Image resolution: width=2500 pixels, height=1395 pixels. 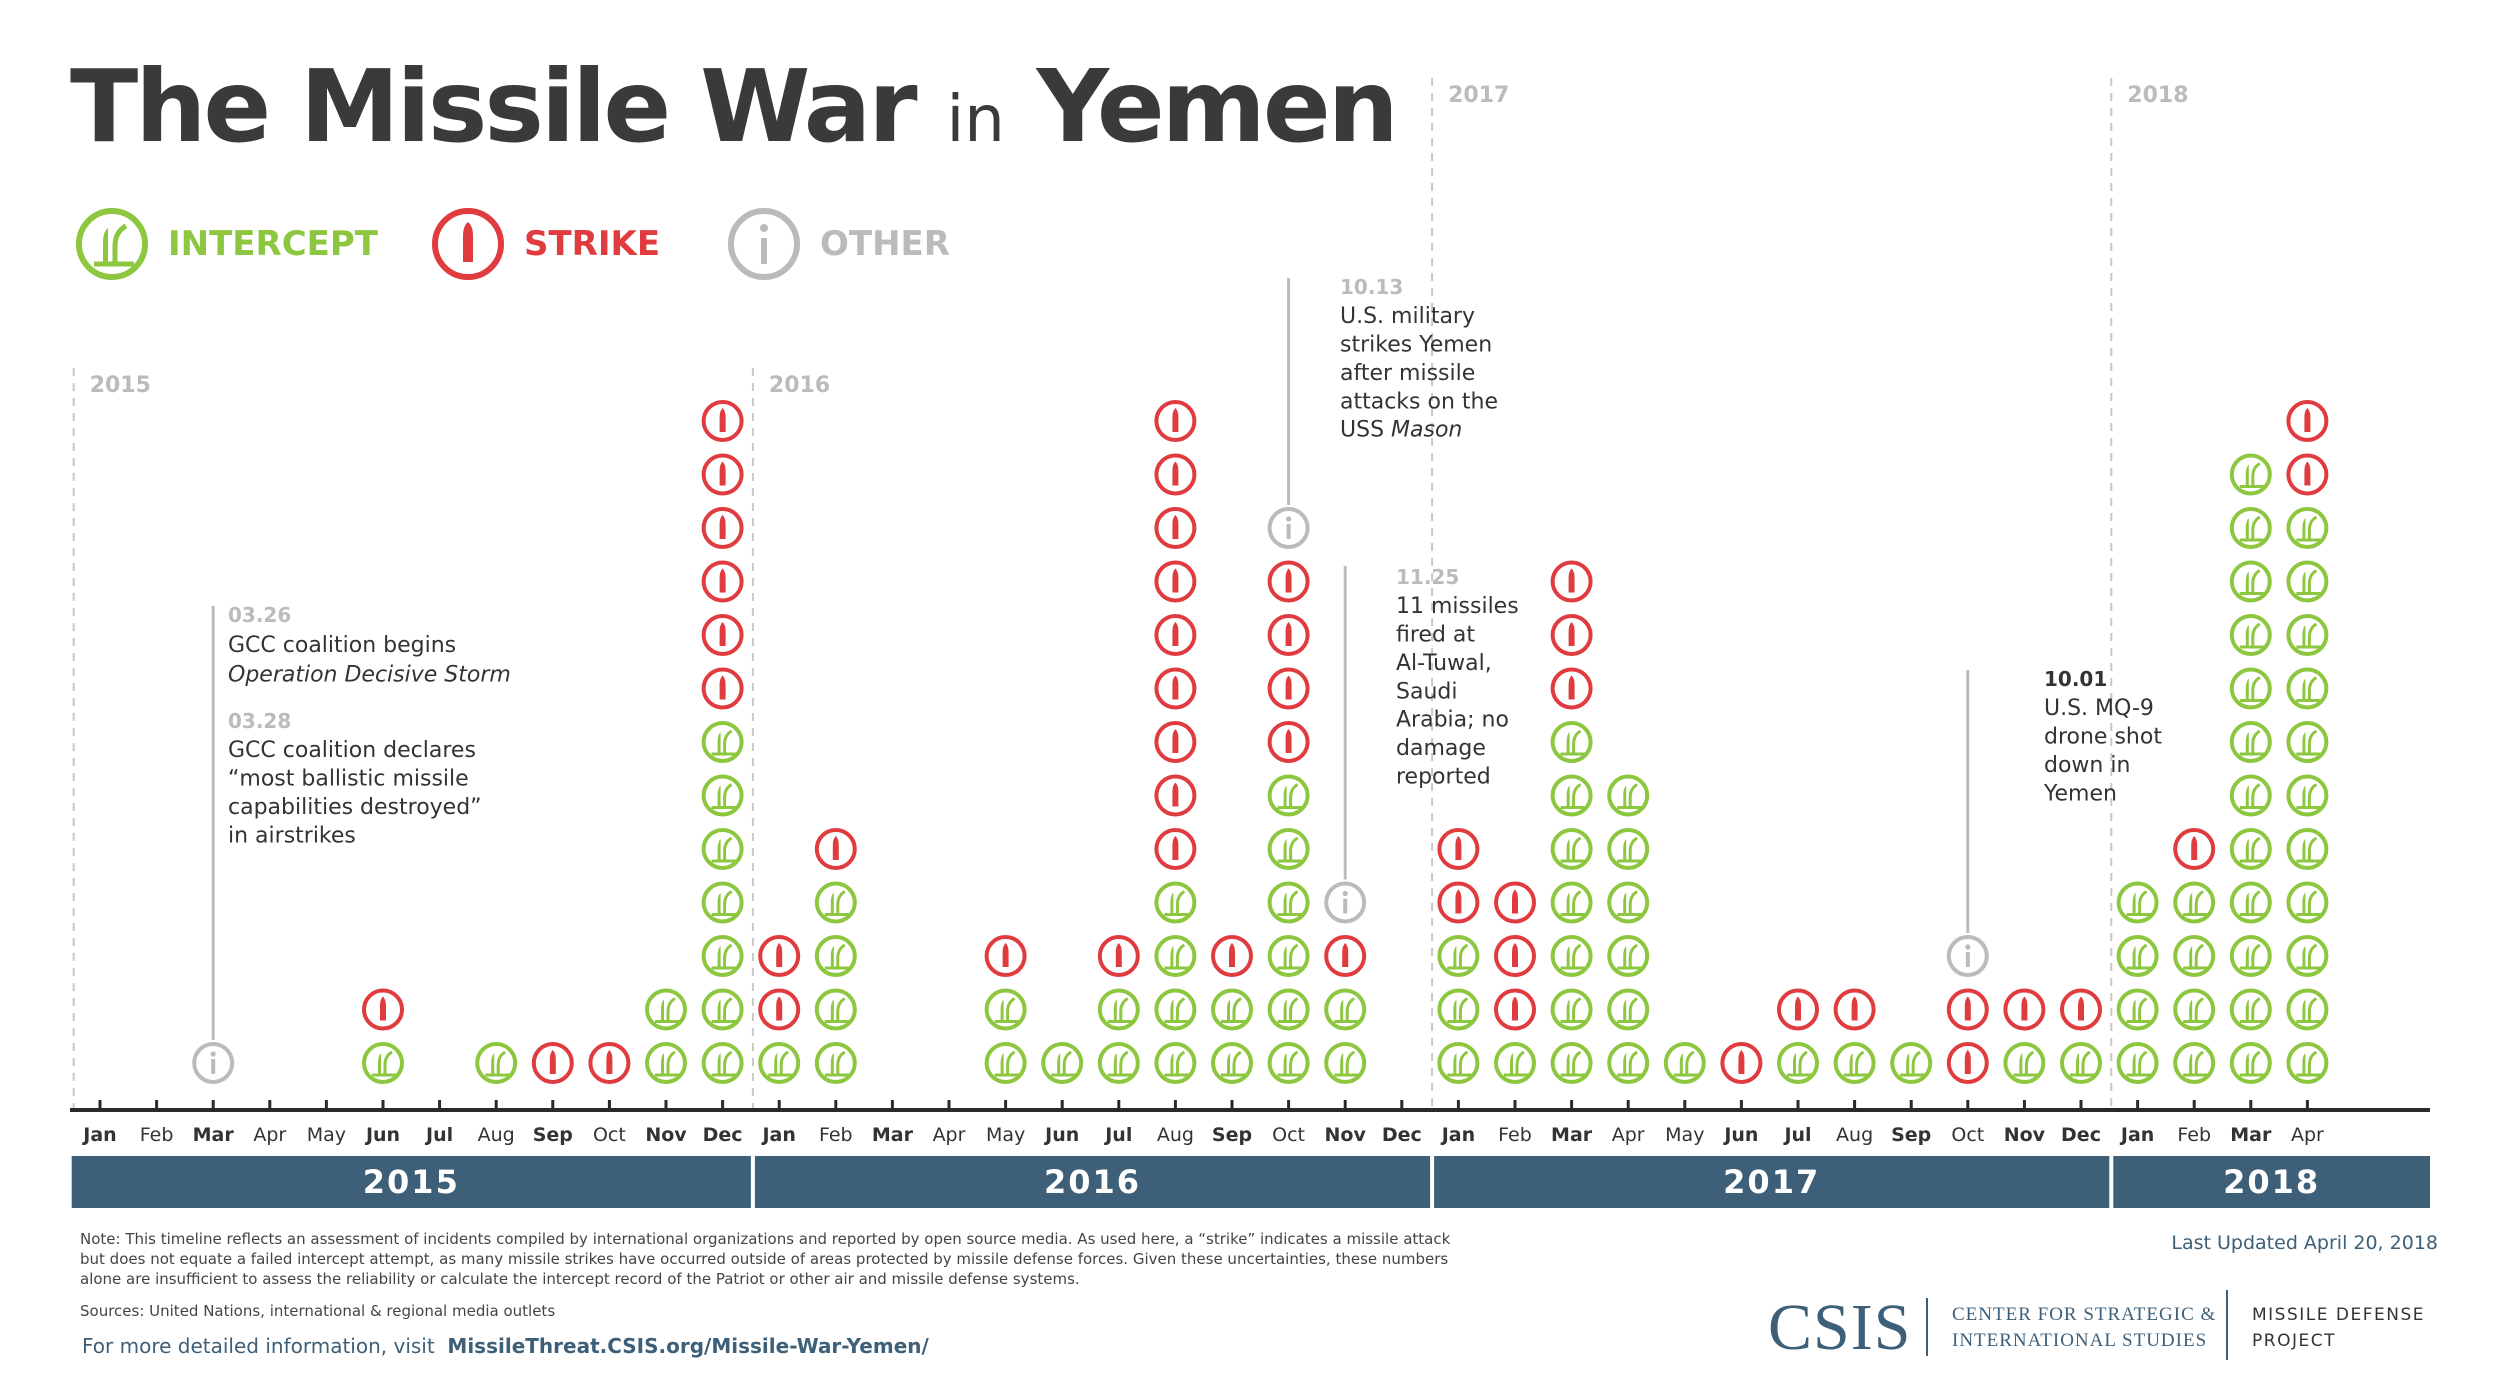 I want to click on csis-line2: INTERNATIONAL STUDIES, so click(x=2080, y=1340).